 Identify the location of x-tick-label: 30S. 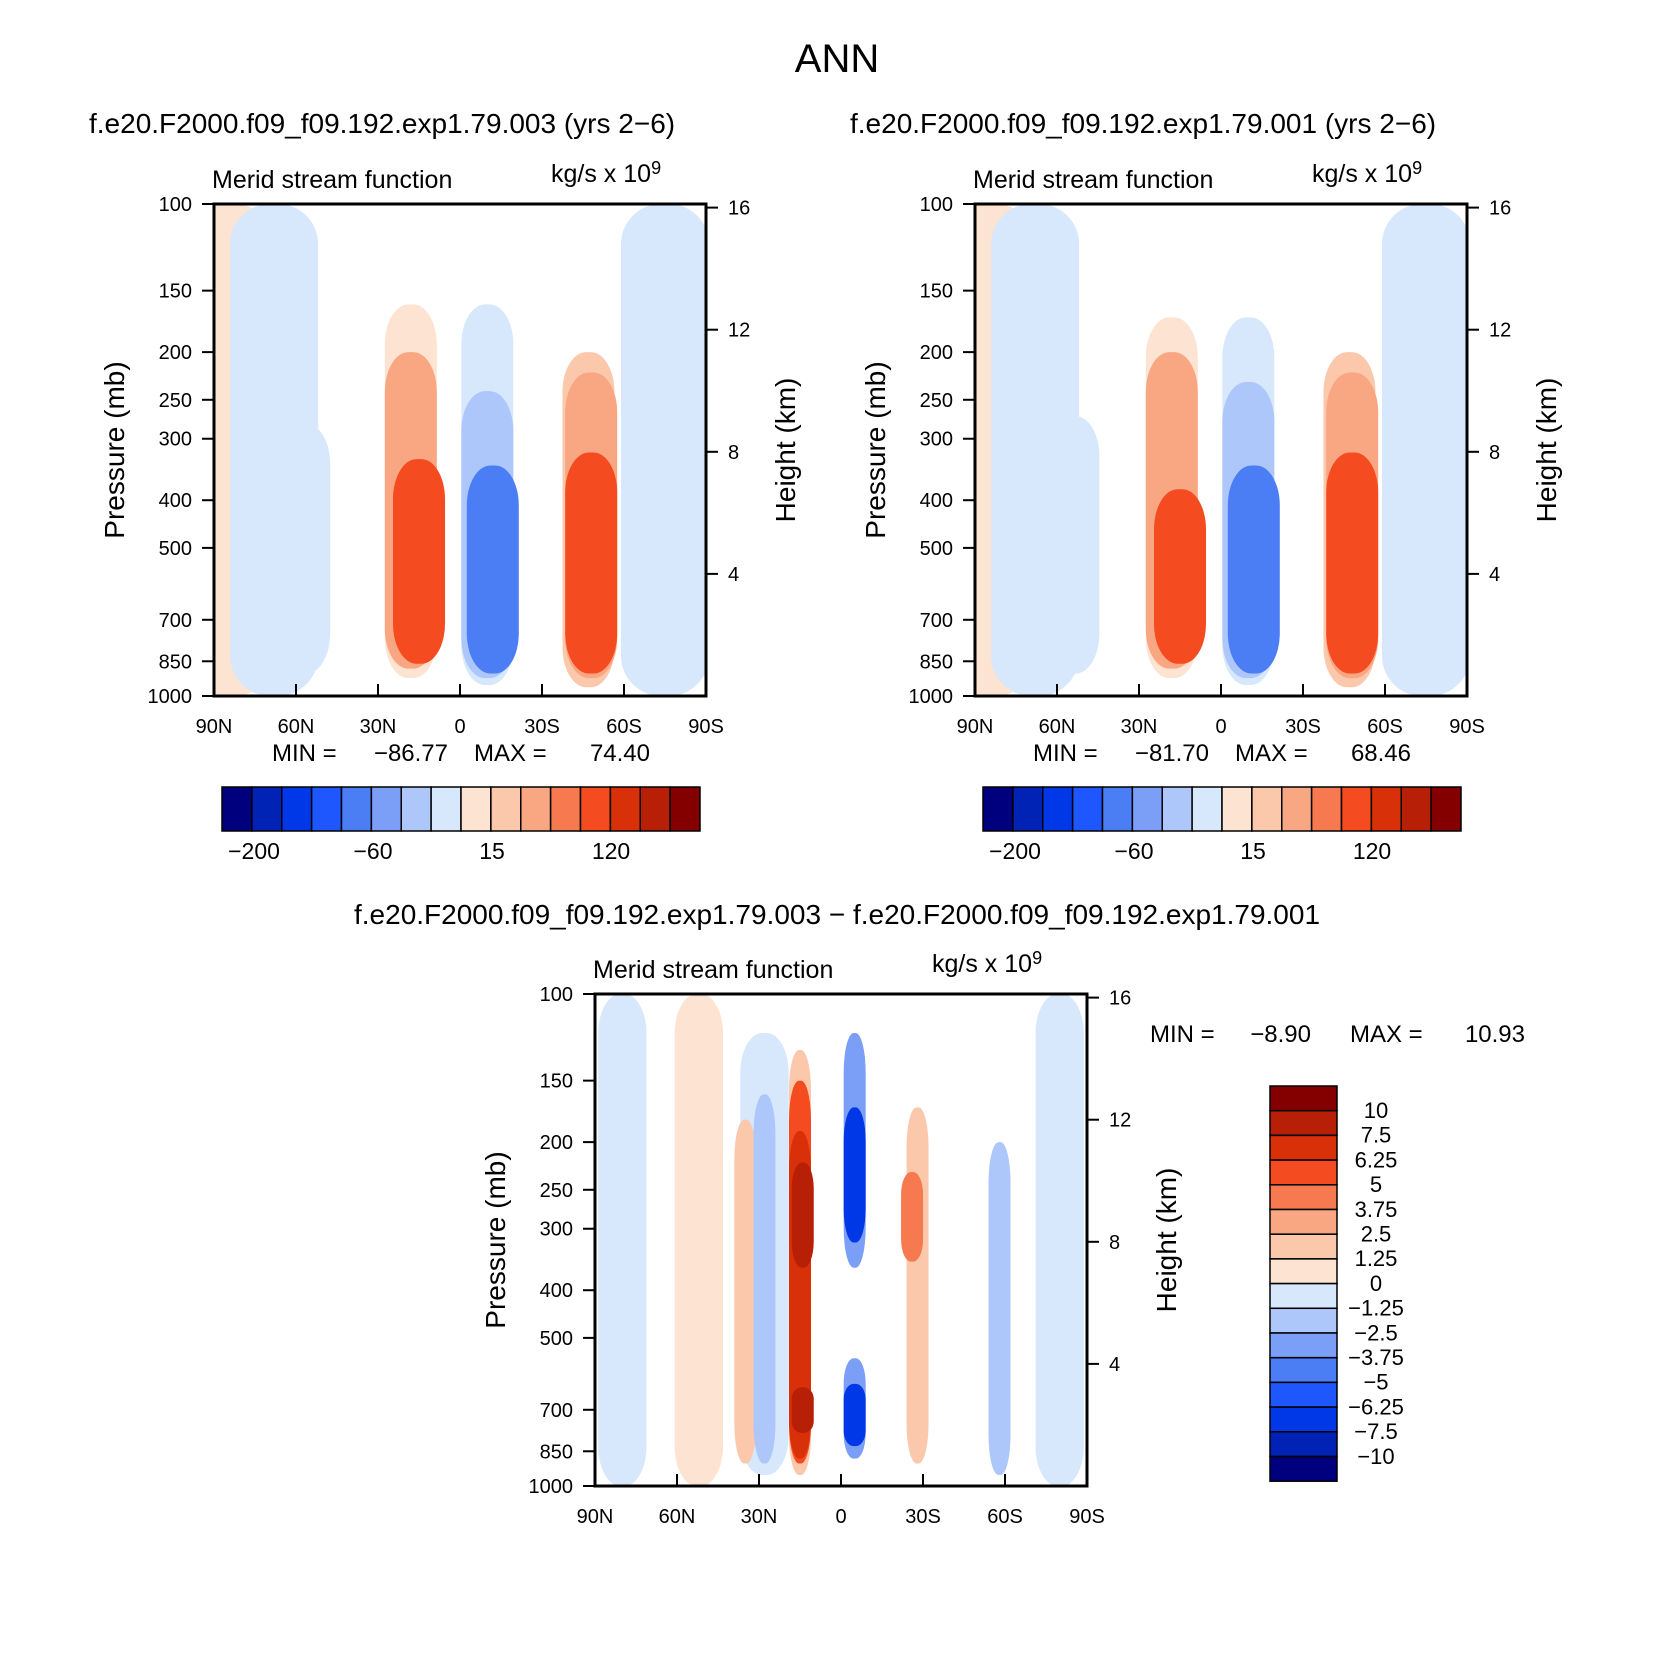
(923, 1517).